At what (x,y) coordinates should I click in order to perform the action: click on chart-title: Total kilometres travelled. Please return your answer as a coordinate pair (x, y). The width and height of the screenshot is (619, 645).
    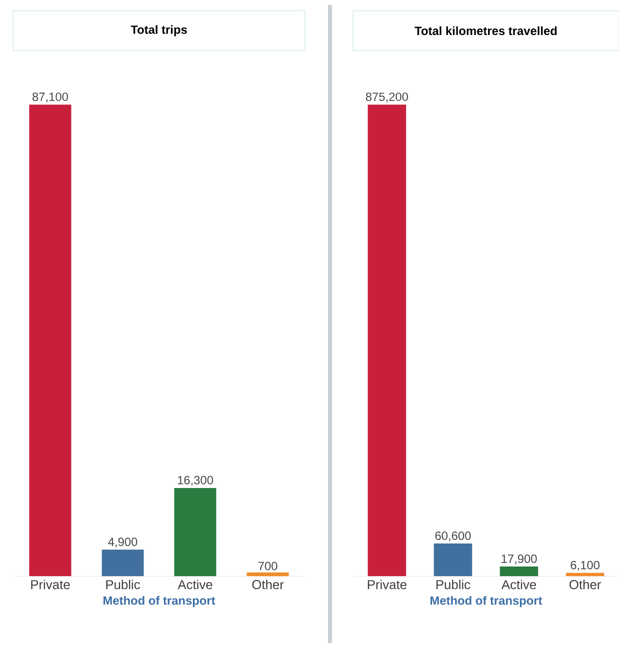
    Looking at the image, I should click on (485, 31).